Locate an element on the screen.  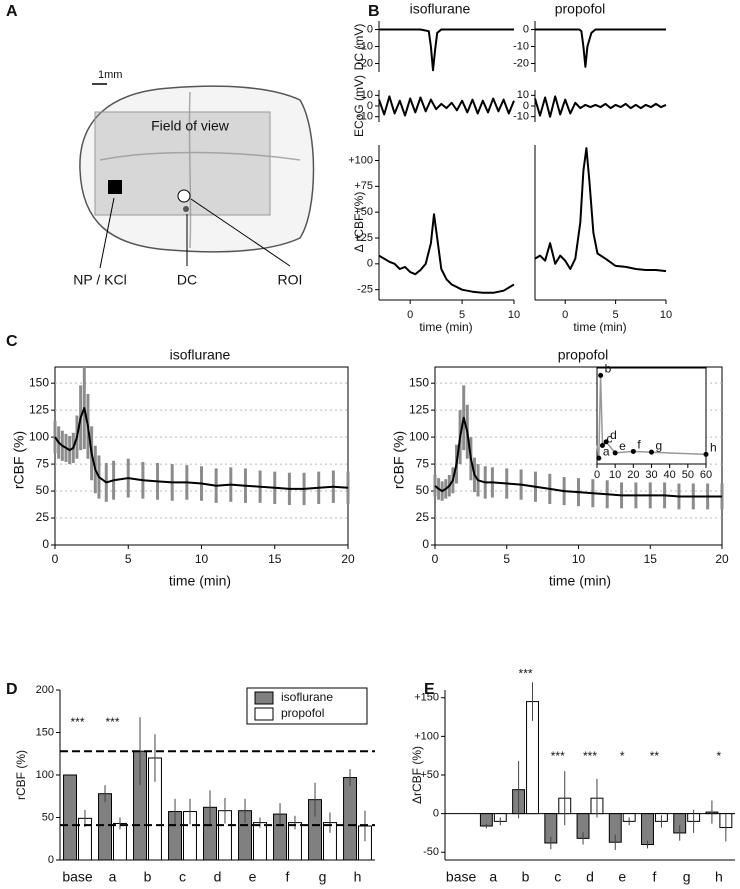
y-tick-label: 75 is located at coordinates (423, 463).